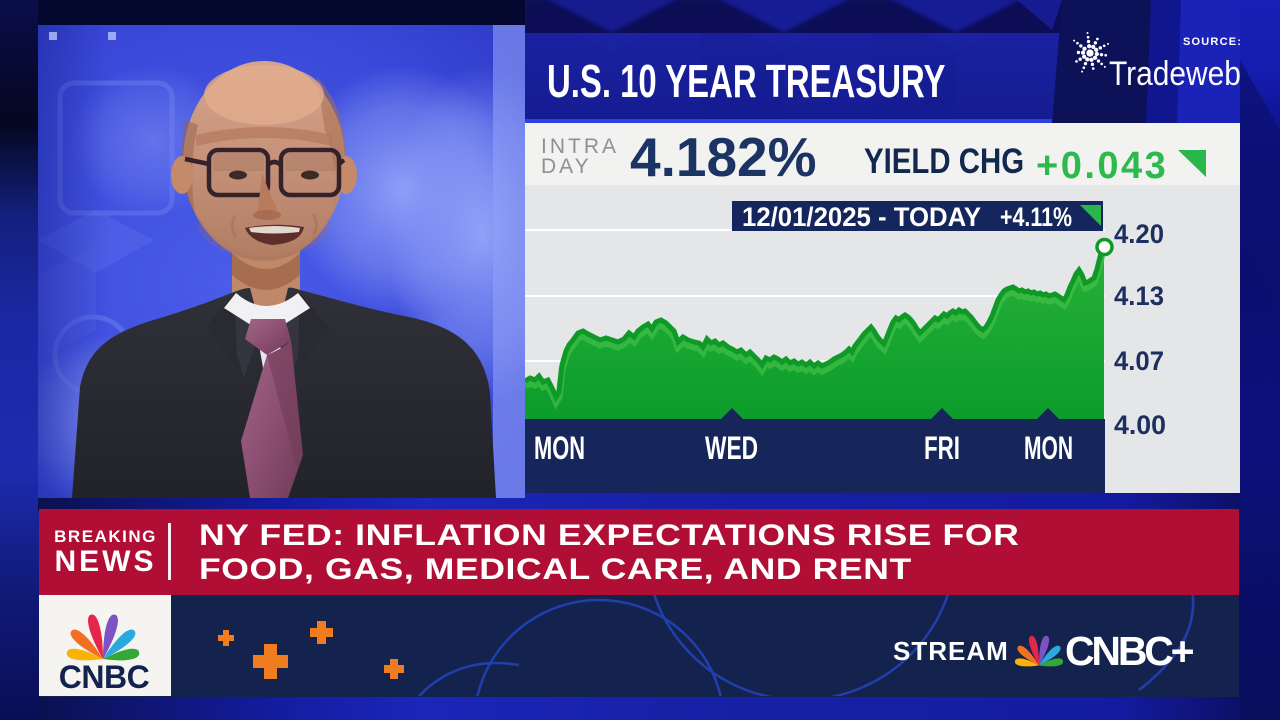 The width and height of the screenshot is (1280, 720). What do you see at coordinates (731, 448) in the screenshot?
I see `svg-text: WED` at bounding box center [731, 448].